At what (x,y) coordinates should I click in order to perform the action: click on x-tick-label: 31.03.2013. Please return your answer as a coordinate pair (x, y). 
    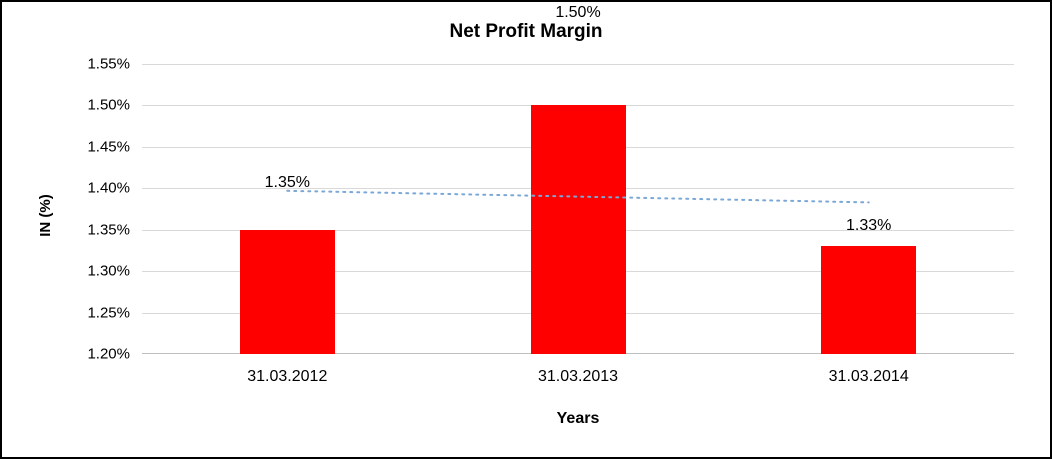
    Looking at the image, I should click on (578, 376).